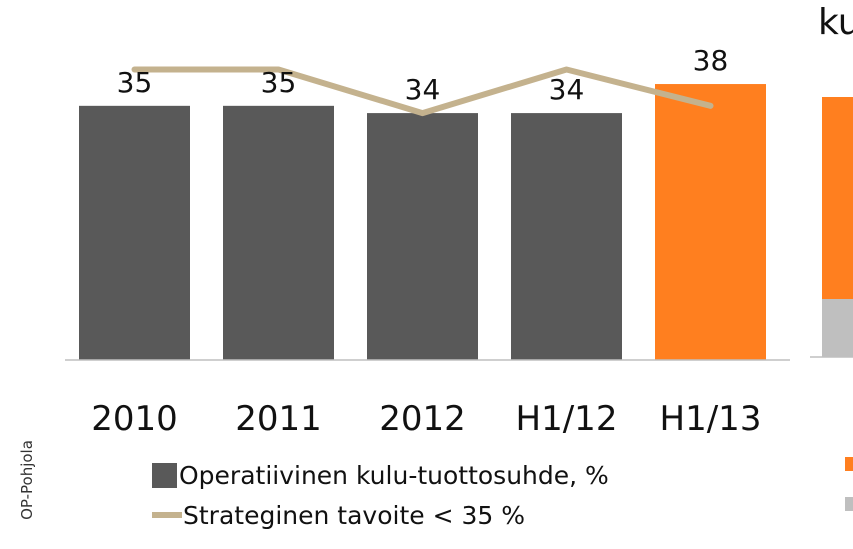 This screenshot has height=549, width=853. I want to click on source-label: OP-Pohjola, so click(27, 480).